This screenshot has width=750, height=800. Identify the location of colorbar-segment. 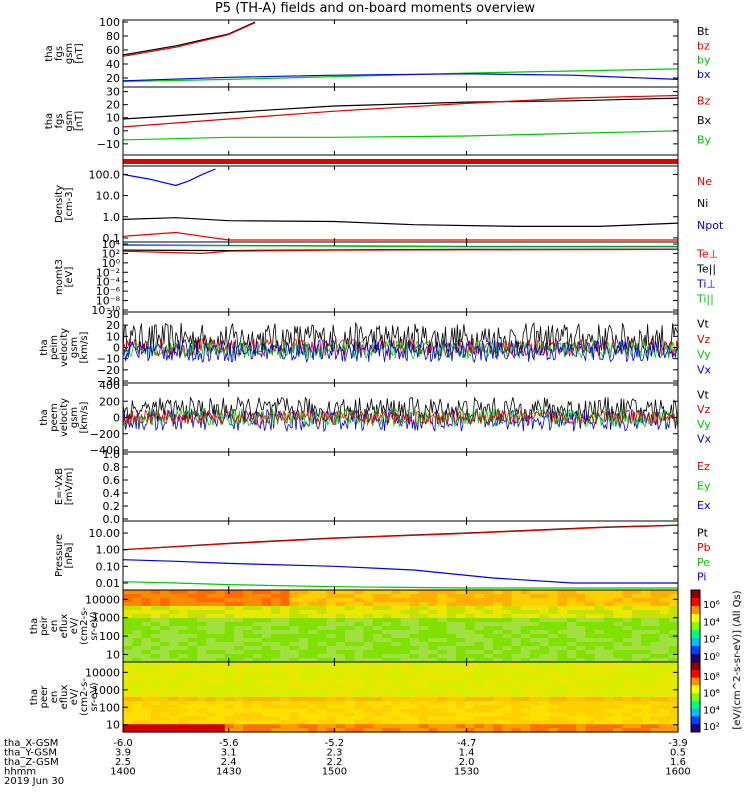
(695, 594).